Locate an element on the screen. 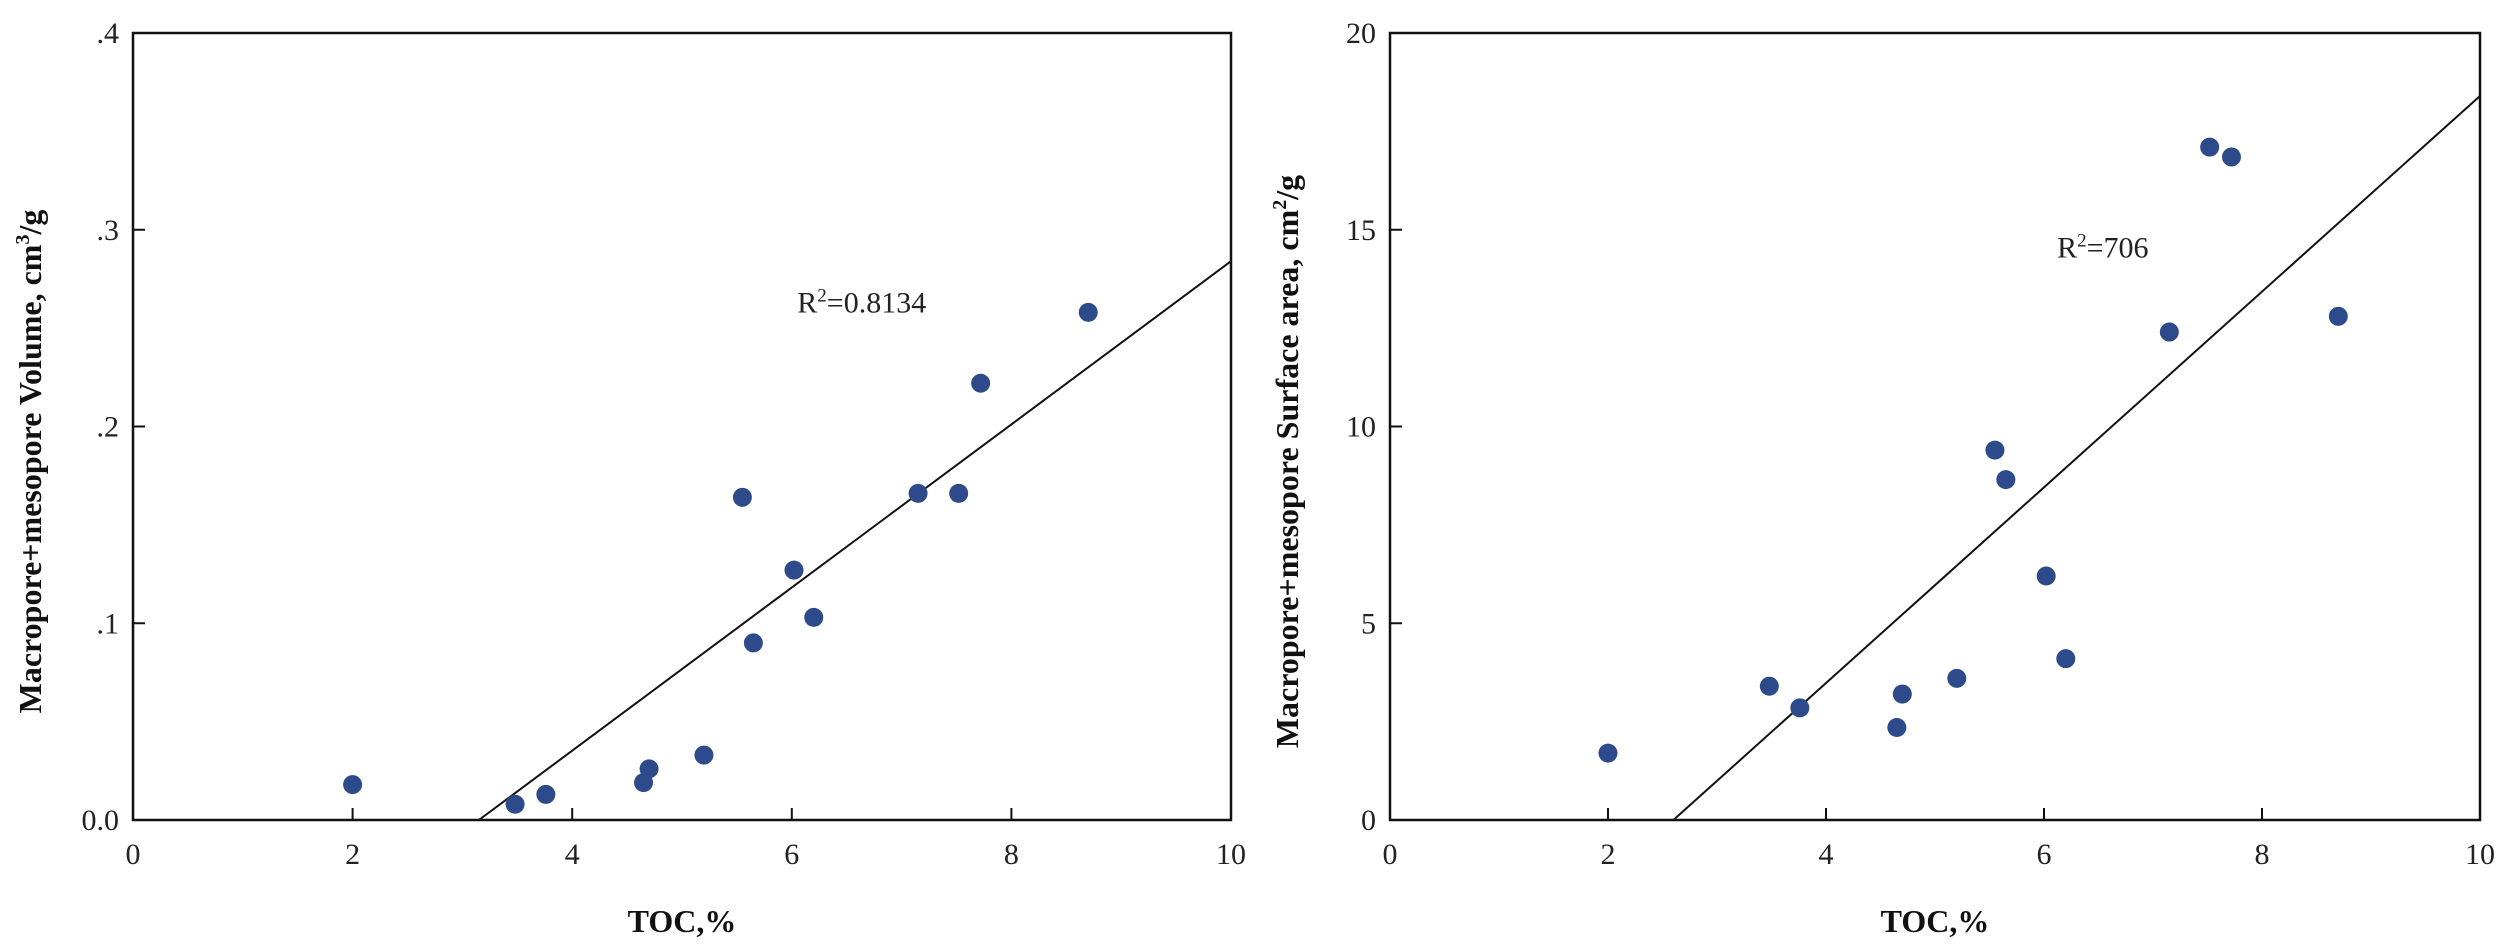 The image size is (2500, 951). y-tick-label: 0.0 is located at coordinates (101, 820).